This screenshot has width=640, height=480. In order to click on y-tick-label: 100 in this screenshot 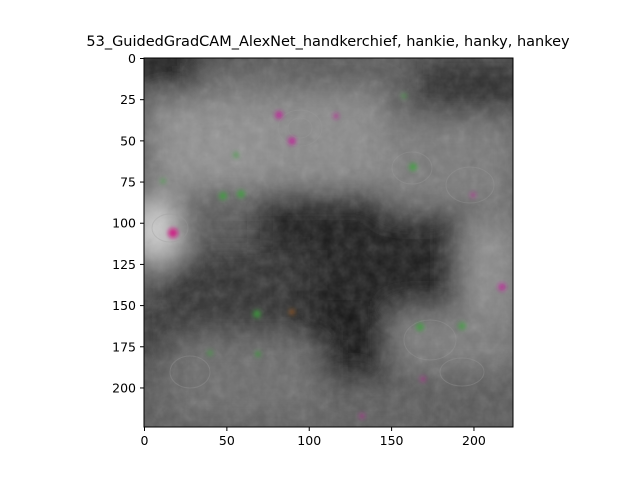, I will do `click(124, 223)`.